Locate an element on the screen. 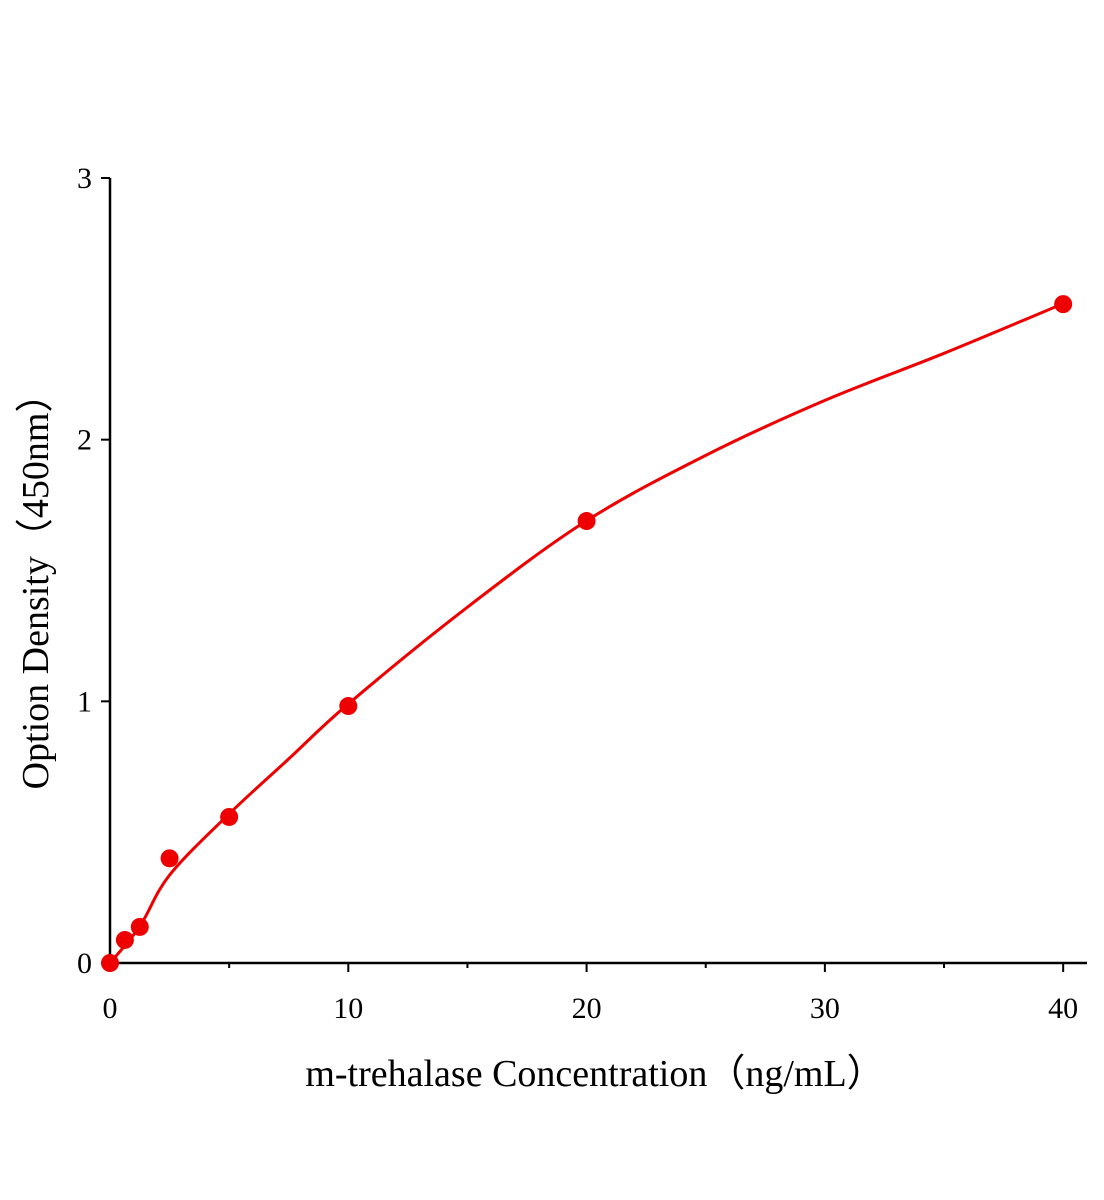  x-tick-label: 30 is located at coordinates (825, 1008).